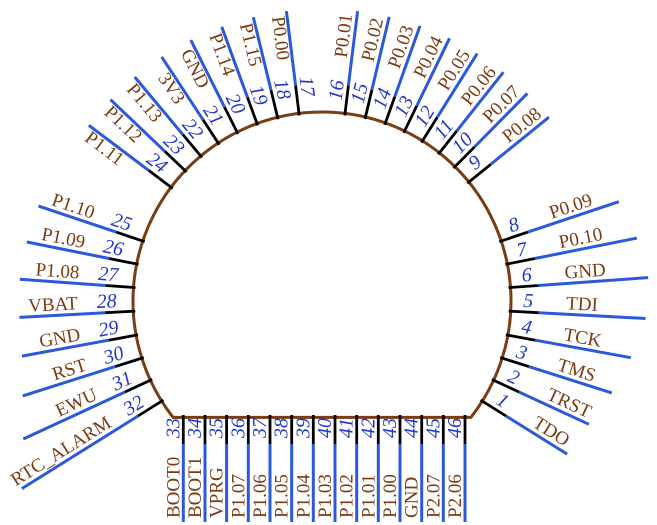 The image size is (657, 525). Describe the element at coordinates (568, 403) in the screenshot. I see `pin-label: TRST` at that location.